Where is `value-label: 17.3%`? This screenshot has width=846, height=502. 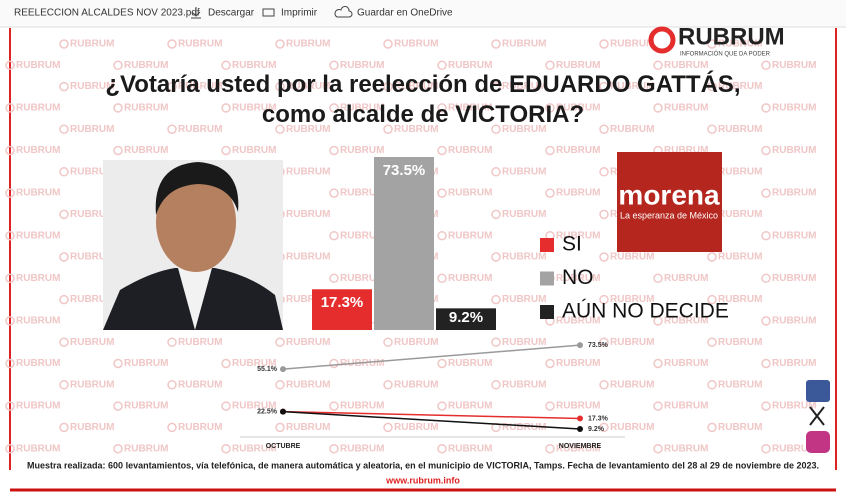 value-label: 17.3% is located at coordinates (598, 418).